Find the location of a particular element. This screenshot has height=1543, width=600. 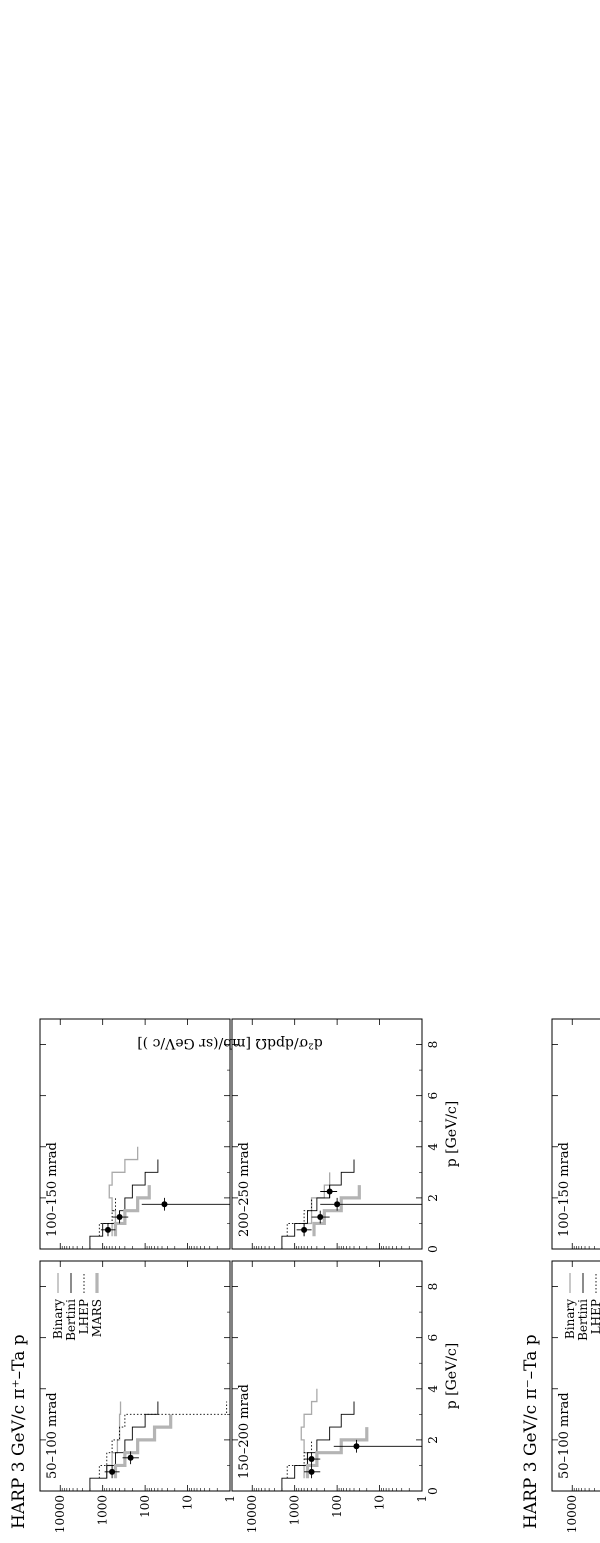

angle-range-label: 200–250 mrad is located at coordinates (244, 1189).